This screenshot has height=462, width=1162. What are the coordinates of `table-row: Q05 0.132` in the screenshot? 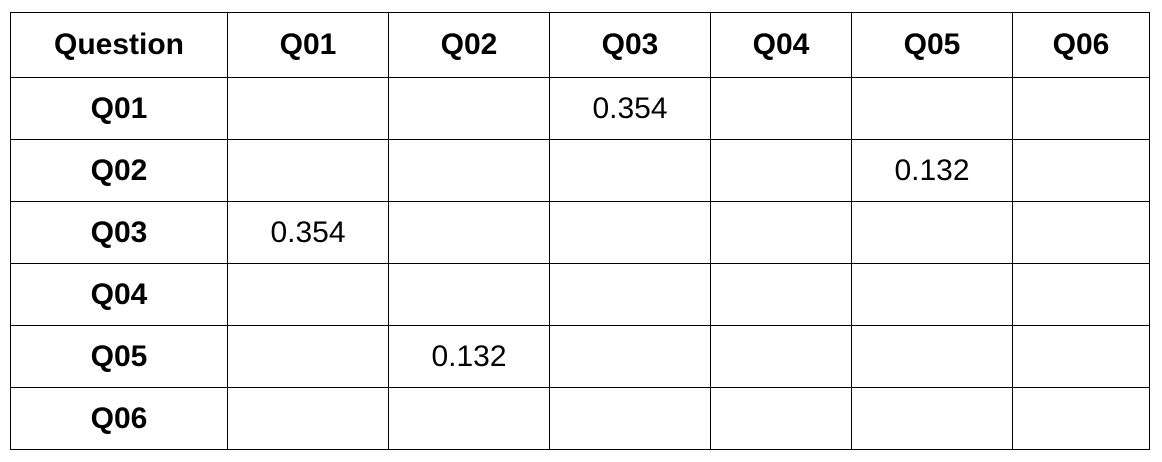 It's located at (580, 356).